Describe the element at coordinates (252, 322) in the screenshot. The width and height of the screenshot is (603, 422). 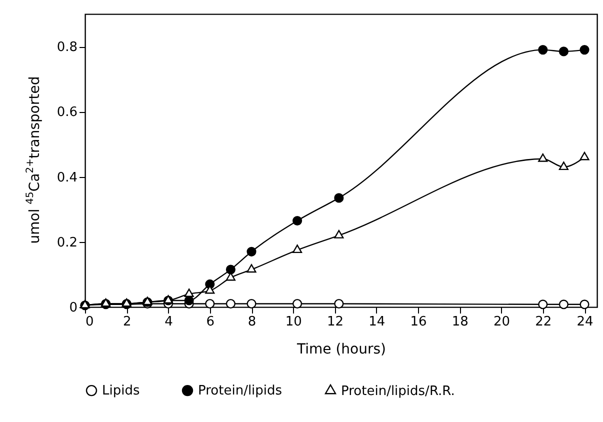
I see `x-tick-label: 8` at that location.